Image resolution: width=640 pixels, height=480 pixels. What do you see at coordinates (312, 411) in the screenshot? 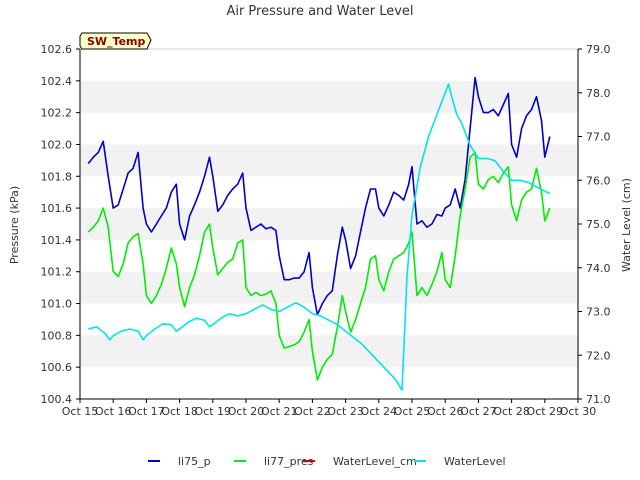
I see `x-tick-label: Oct 22` at bounding box center [312, 411].